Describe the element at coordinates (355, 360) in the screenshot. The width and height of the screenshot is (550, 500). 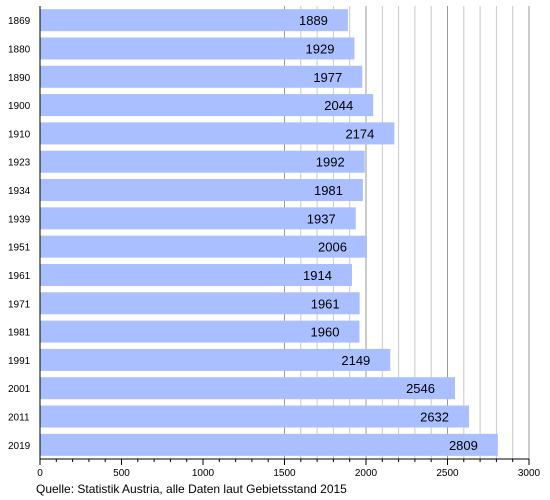
I see `bar-value-label: 2149` at that location.